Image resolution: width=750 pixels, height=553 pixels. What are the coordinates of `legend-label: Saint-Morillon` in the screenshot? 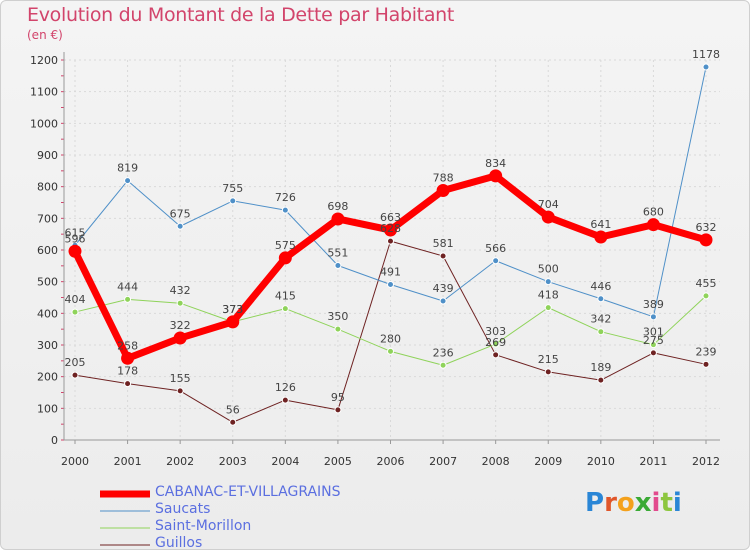 It's located at (203, 526).